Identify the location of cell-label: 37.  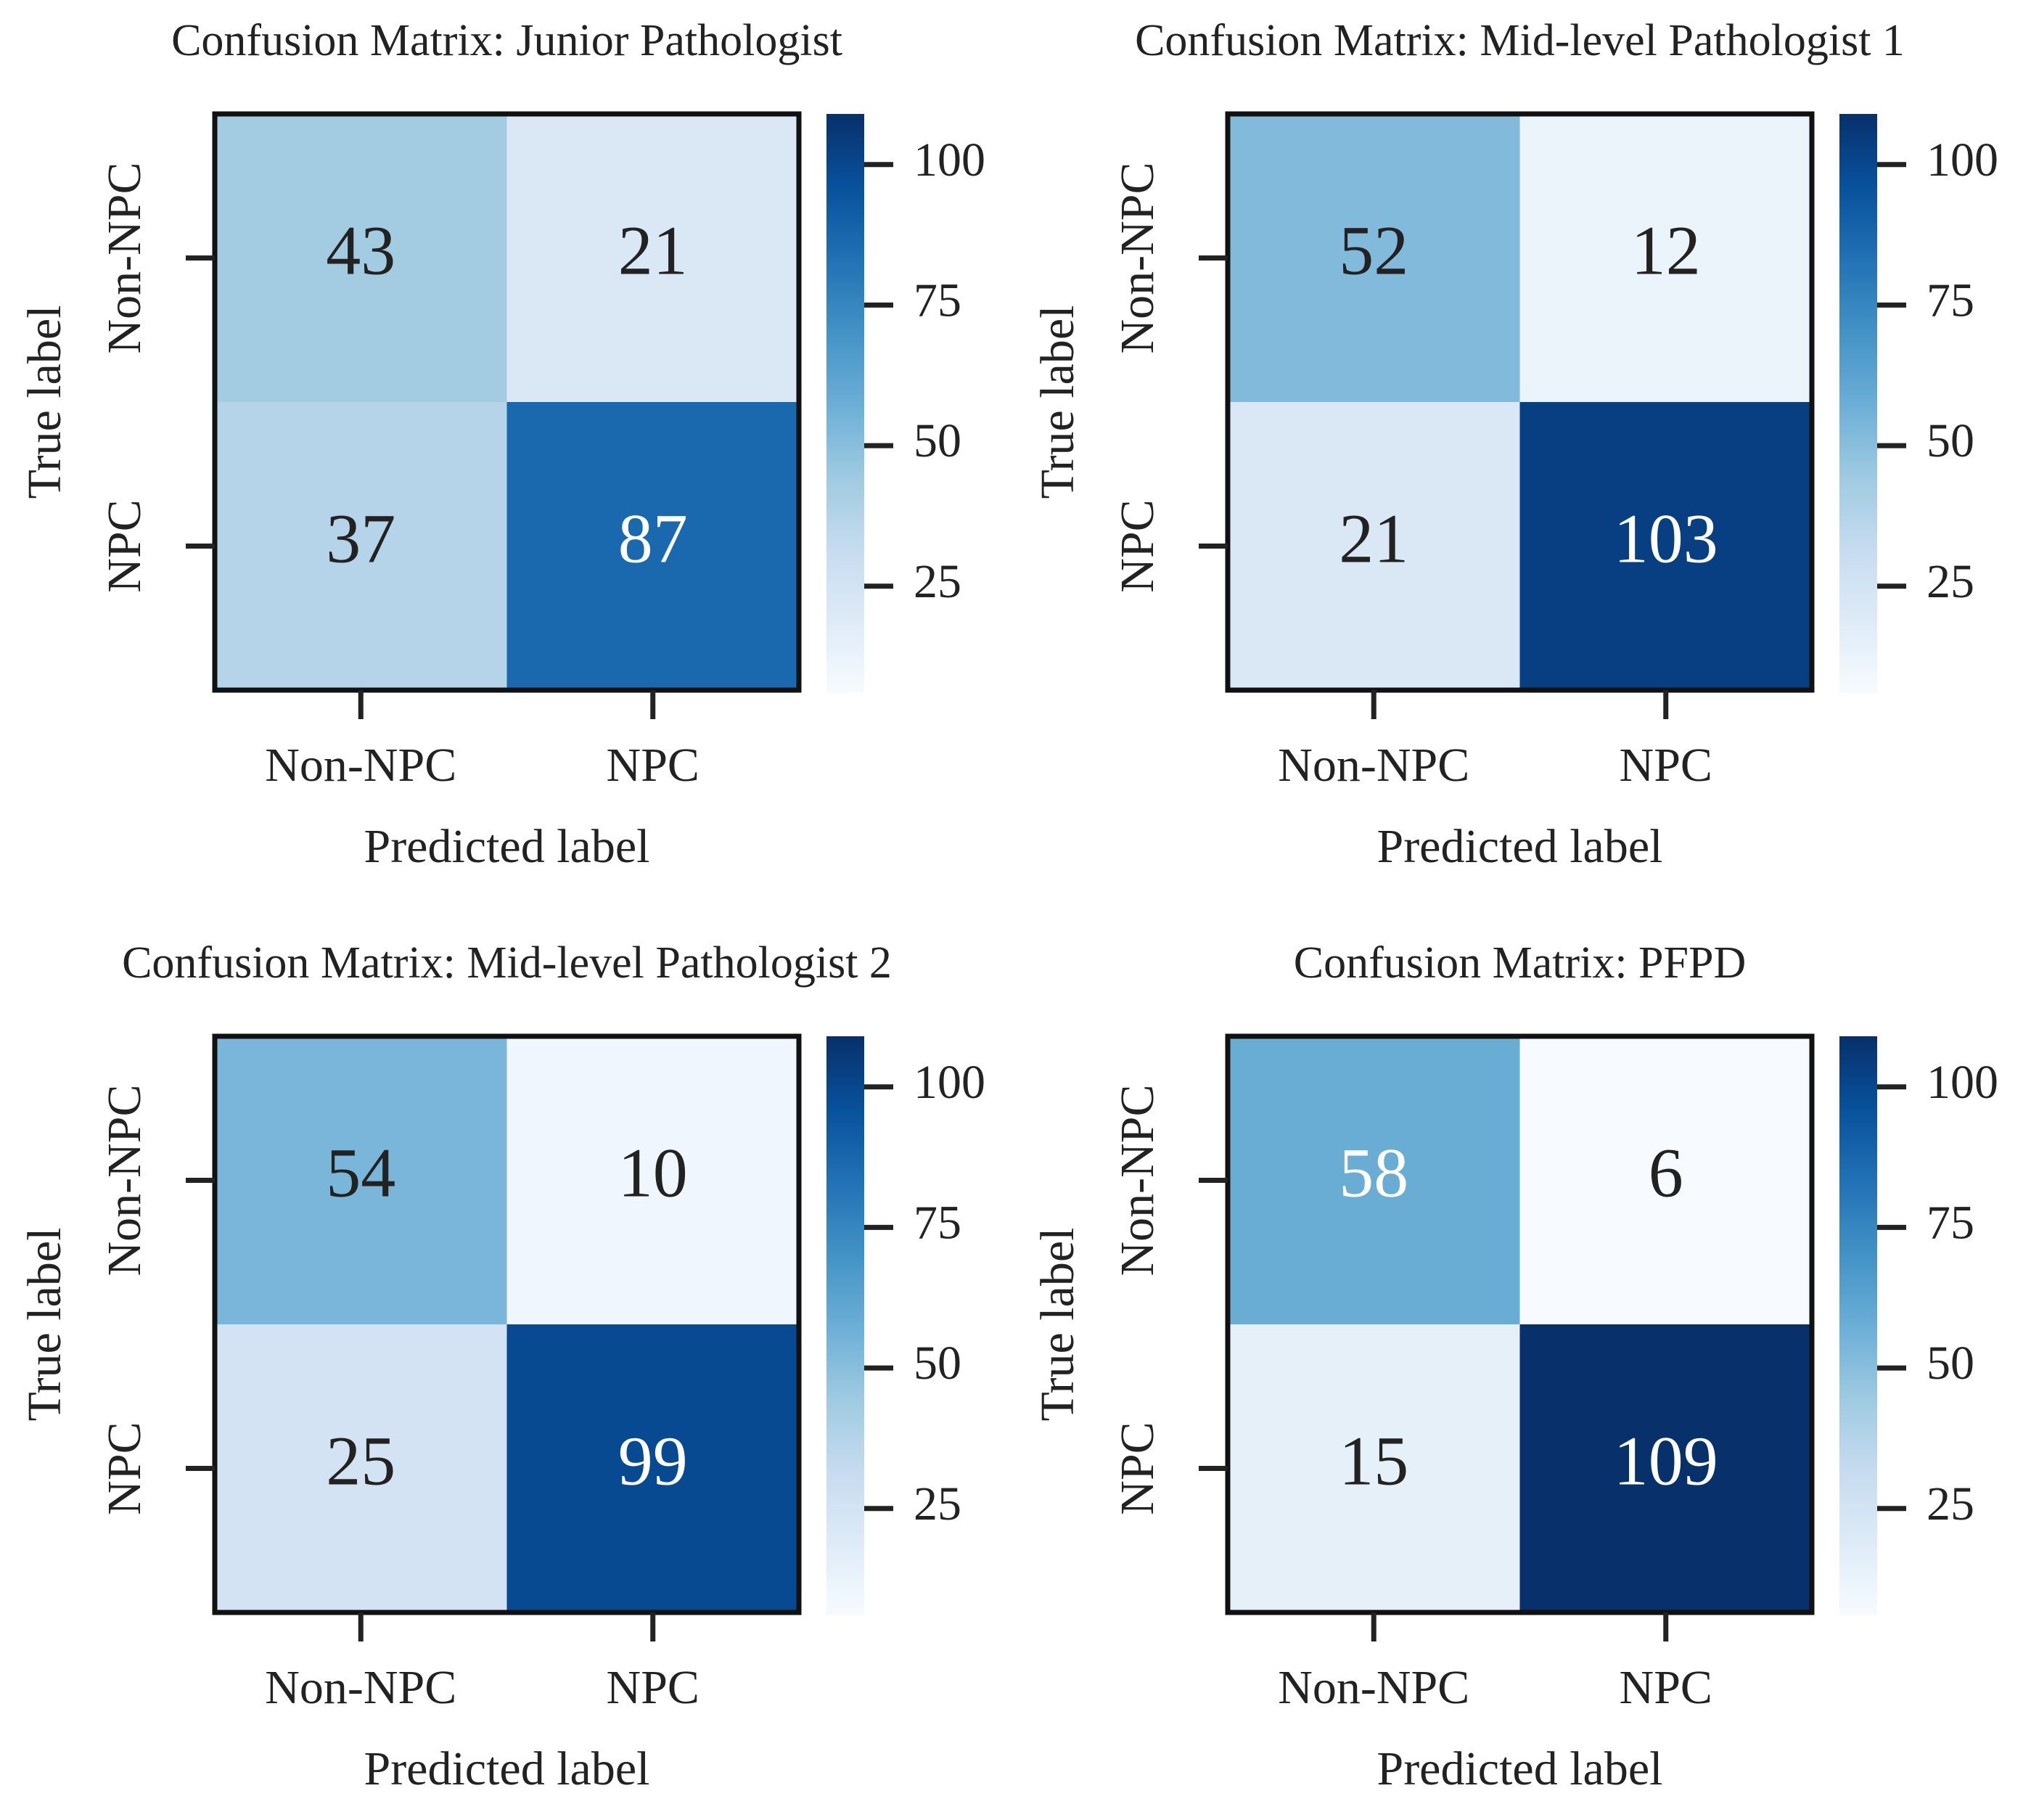
(360, 539).